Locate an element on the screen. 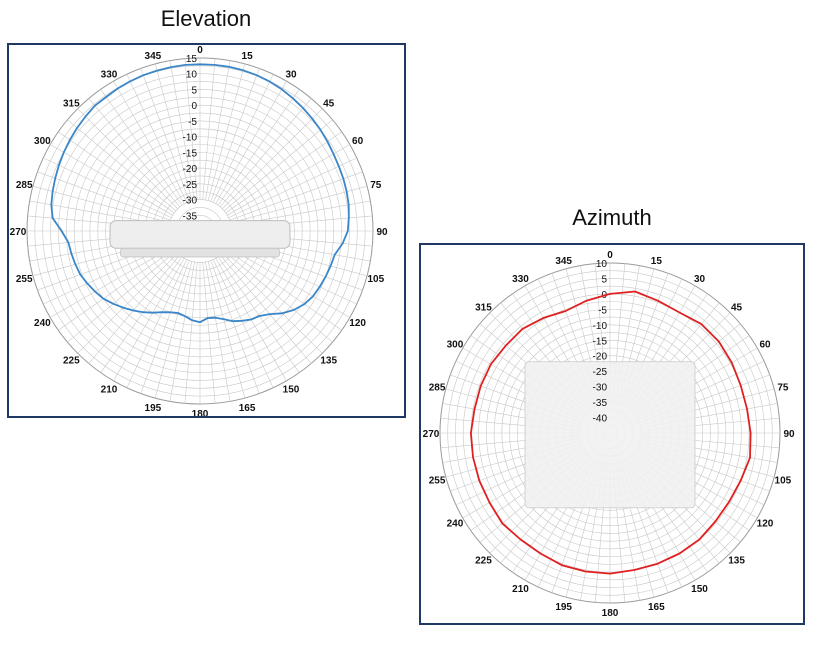  radial-tick-label: 15 is located at coordinates (192, 59).